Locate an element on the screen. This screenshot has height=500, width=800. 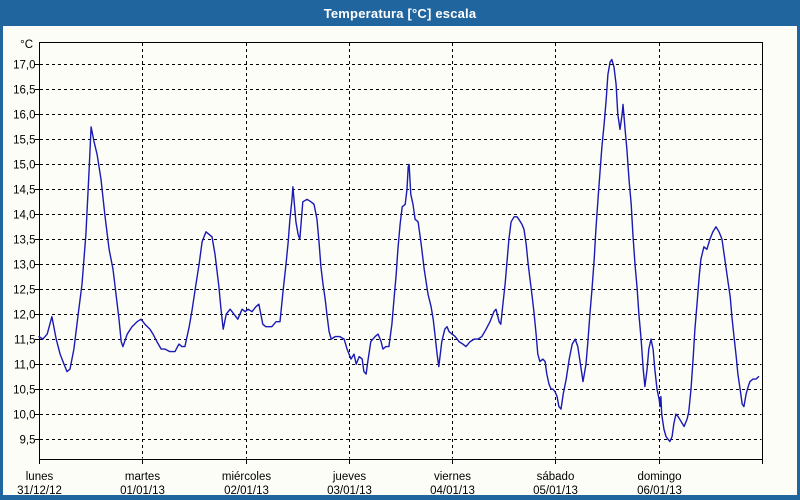
x-axis-date-label: 04/01/13 is located at coordinates (452, 491).